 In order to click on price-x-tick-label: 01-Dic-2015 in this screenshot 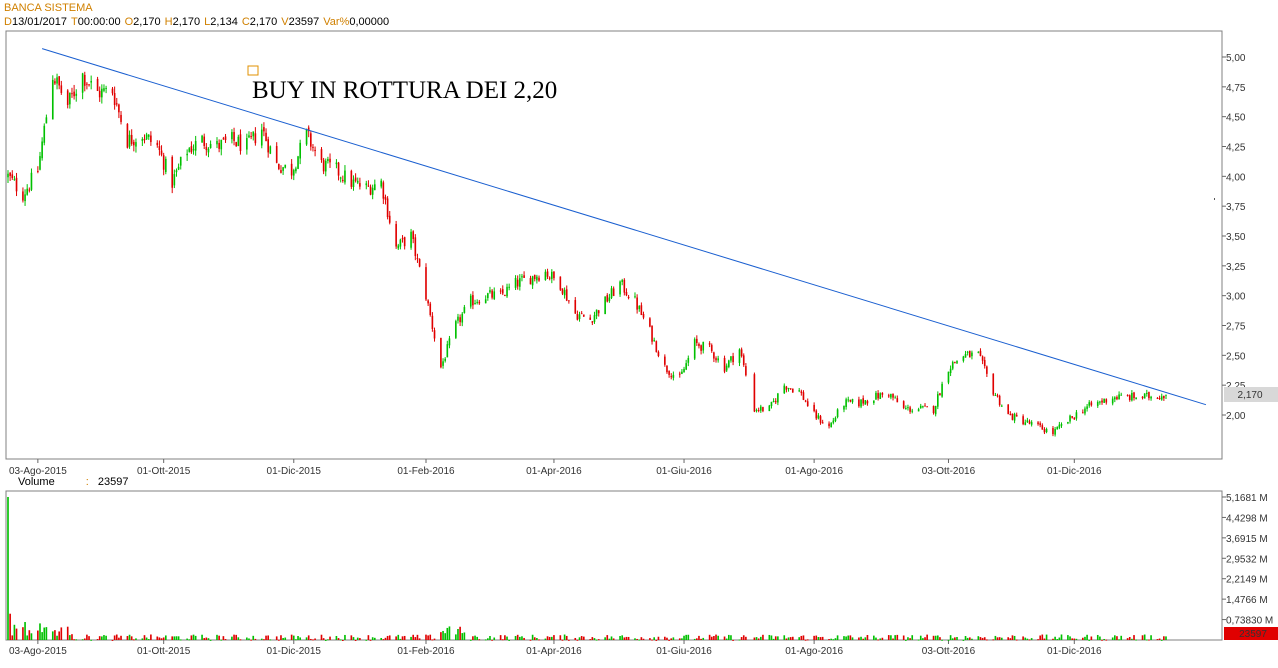, I will do `click(294, 471)`.